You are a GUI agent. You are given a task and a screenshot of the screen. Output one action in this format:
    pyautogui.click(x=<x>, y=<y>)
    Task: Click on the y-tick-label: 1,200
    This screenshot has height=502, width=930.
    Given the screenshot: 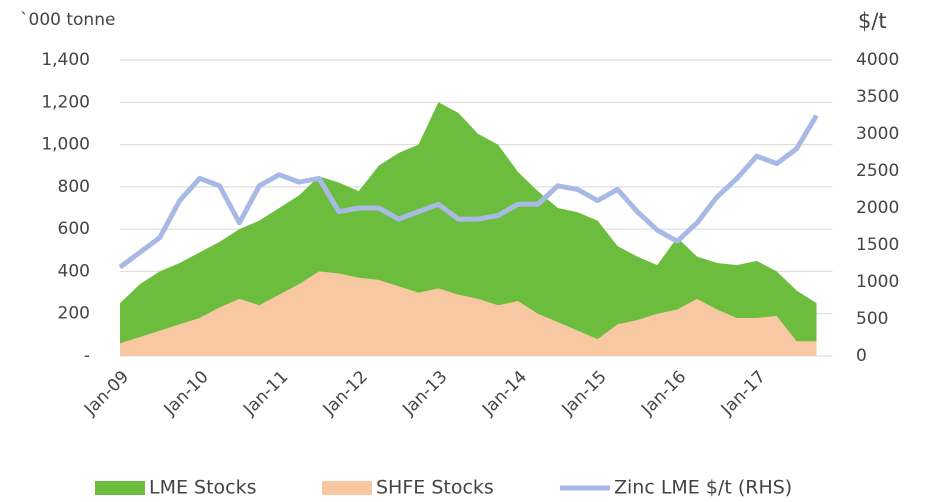 What is the action you would take?
    pyautogui.click(x=65, y=102)
    